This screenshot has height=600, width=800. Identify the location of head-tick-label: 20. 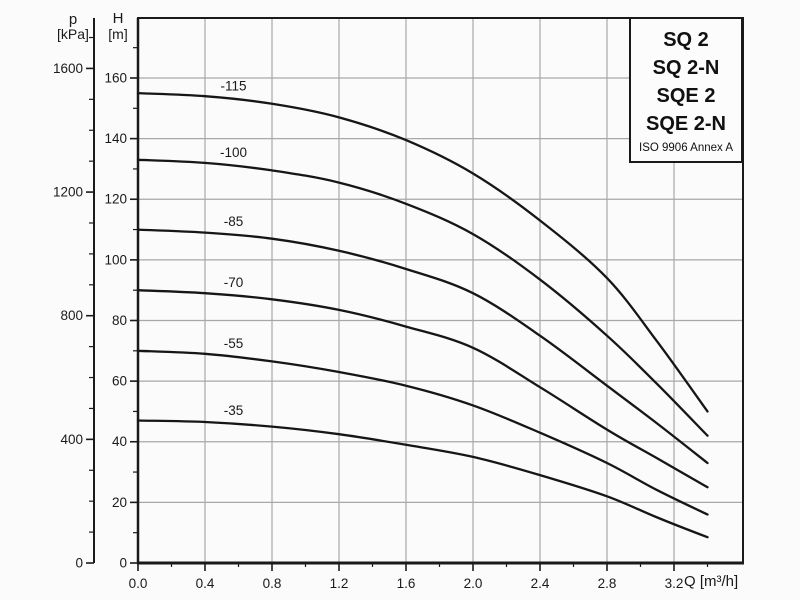
(119, 502).